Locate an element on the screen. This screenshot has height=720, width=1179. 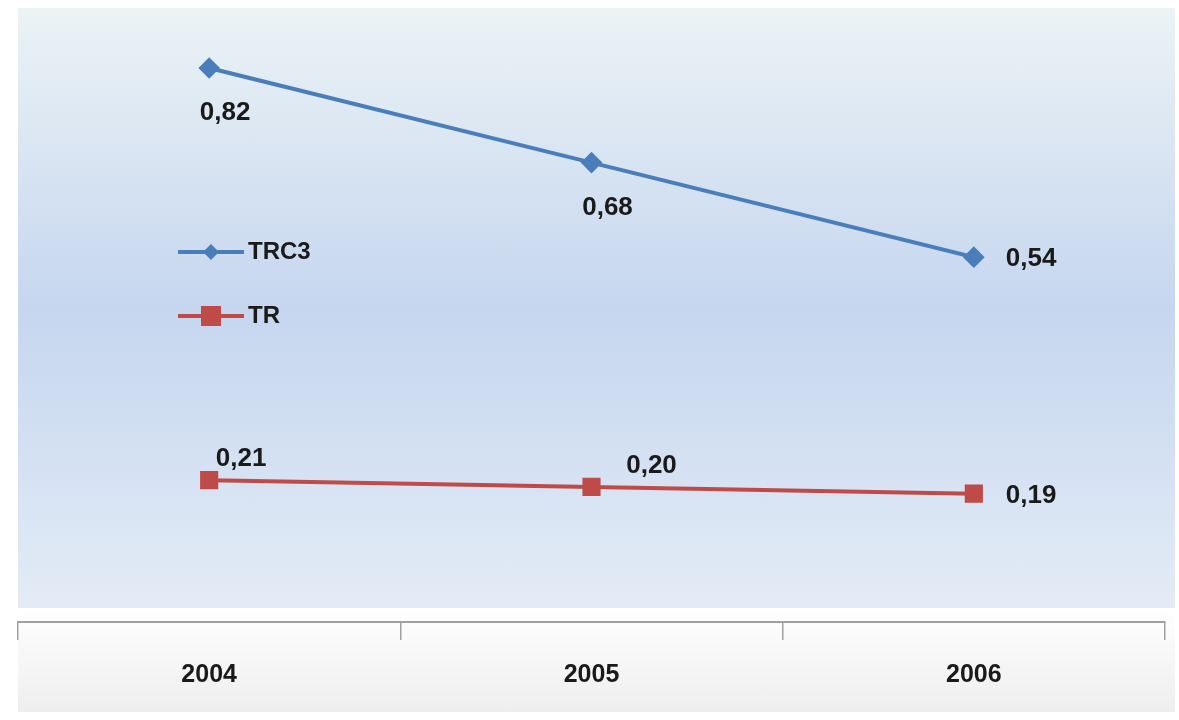
data-label: 0,21 is located at coordinates (241, 457).